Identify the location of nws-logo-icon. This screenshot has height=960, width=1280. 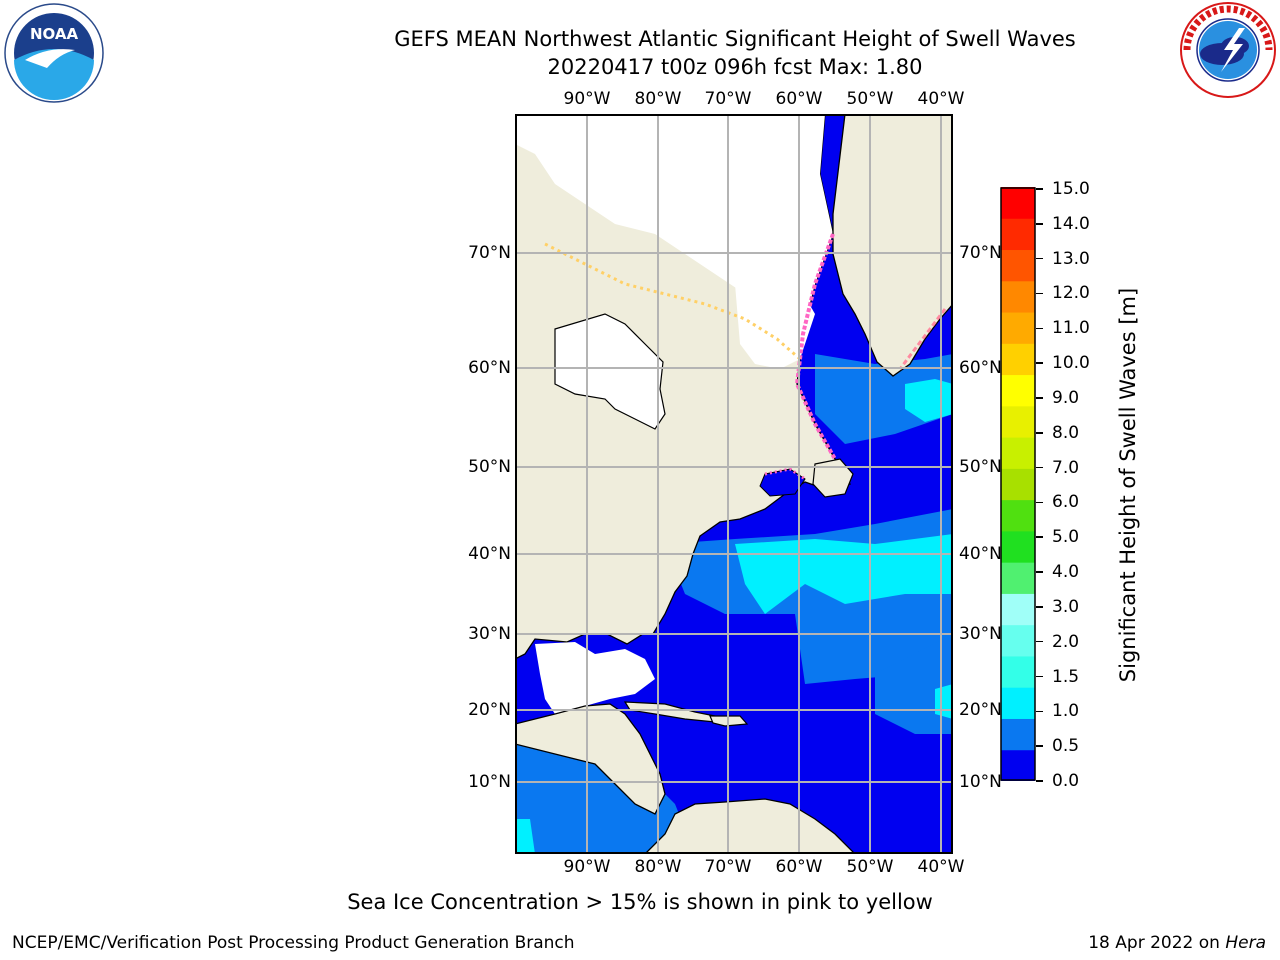
(1228, 50).